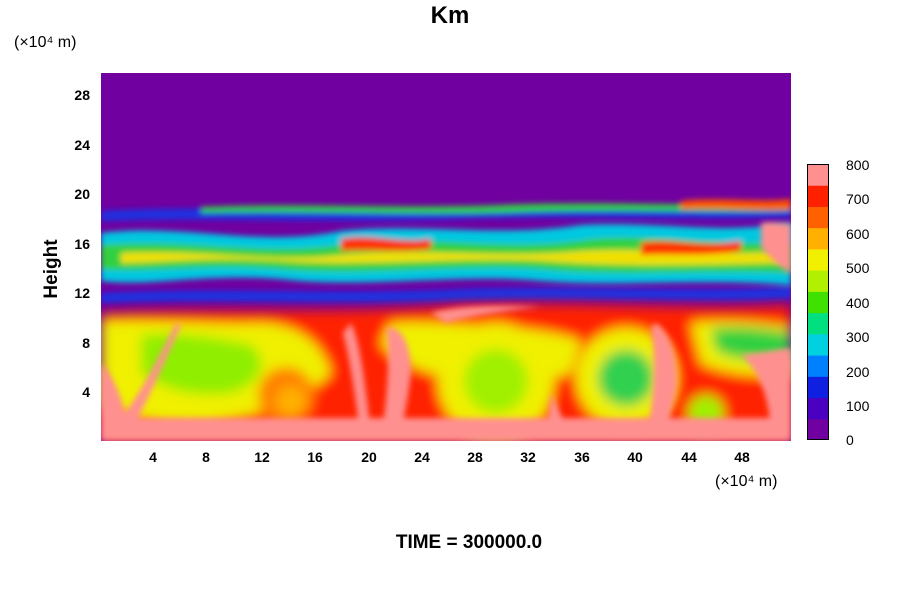 The width and height of the screenshot is (900, 600). I want to click on x-tick-label: 12, so click(262, 457).